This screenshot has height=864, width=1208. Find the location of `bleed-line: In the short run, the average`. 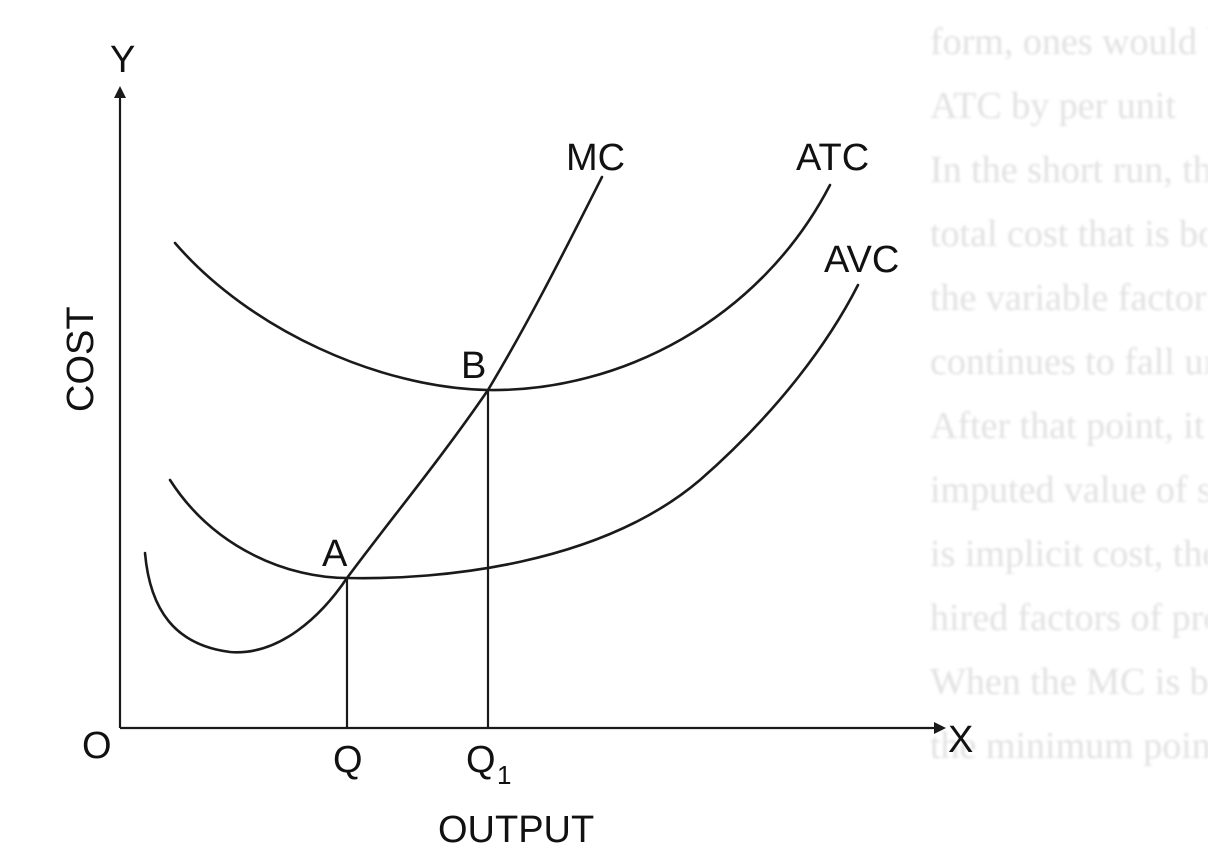

bleed-line: In the short run, the average is located at coordinates (1069, 170).